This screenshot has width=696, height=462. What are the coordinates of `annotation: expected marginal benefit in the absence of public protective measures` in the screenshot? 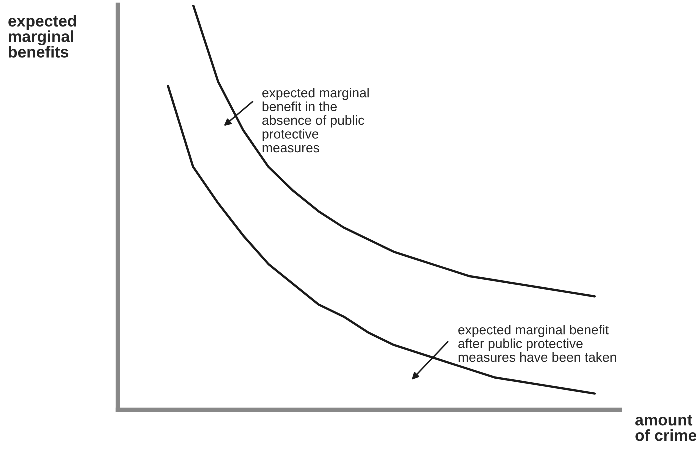 It's located at (315, 120).